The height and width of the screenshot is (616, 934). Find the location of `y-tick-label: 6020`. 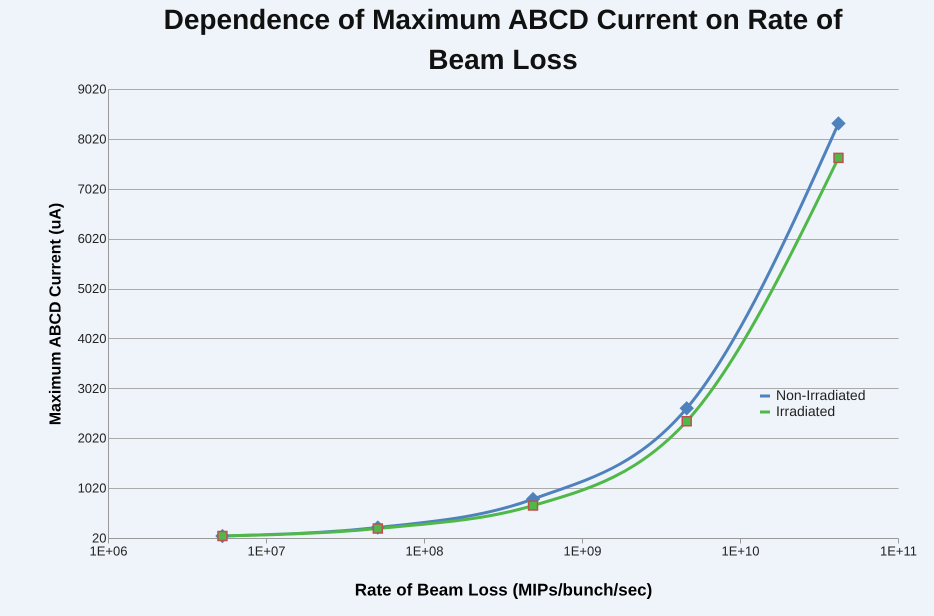

y-tick-label: 6020 is located at coordinates (92, 238).